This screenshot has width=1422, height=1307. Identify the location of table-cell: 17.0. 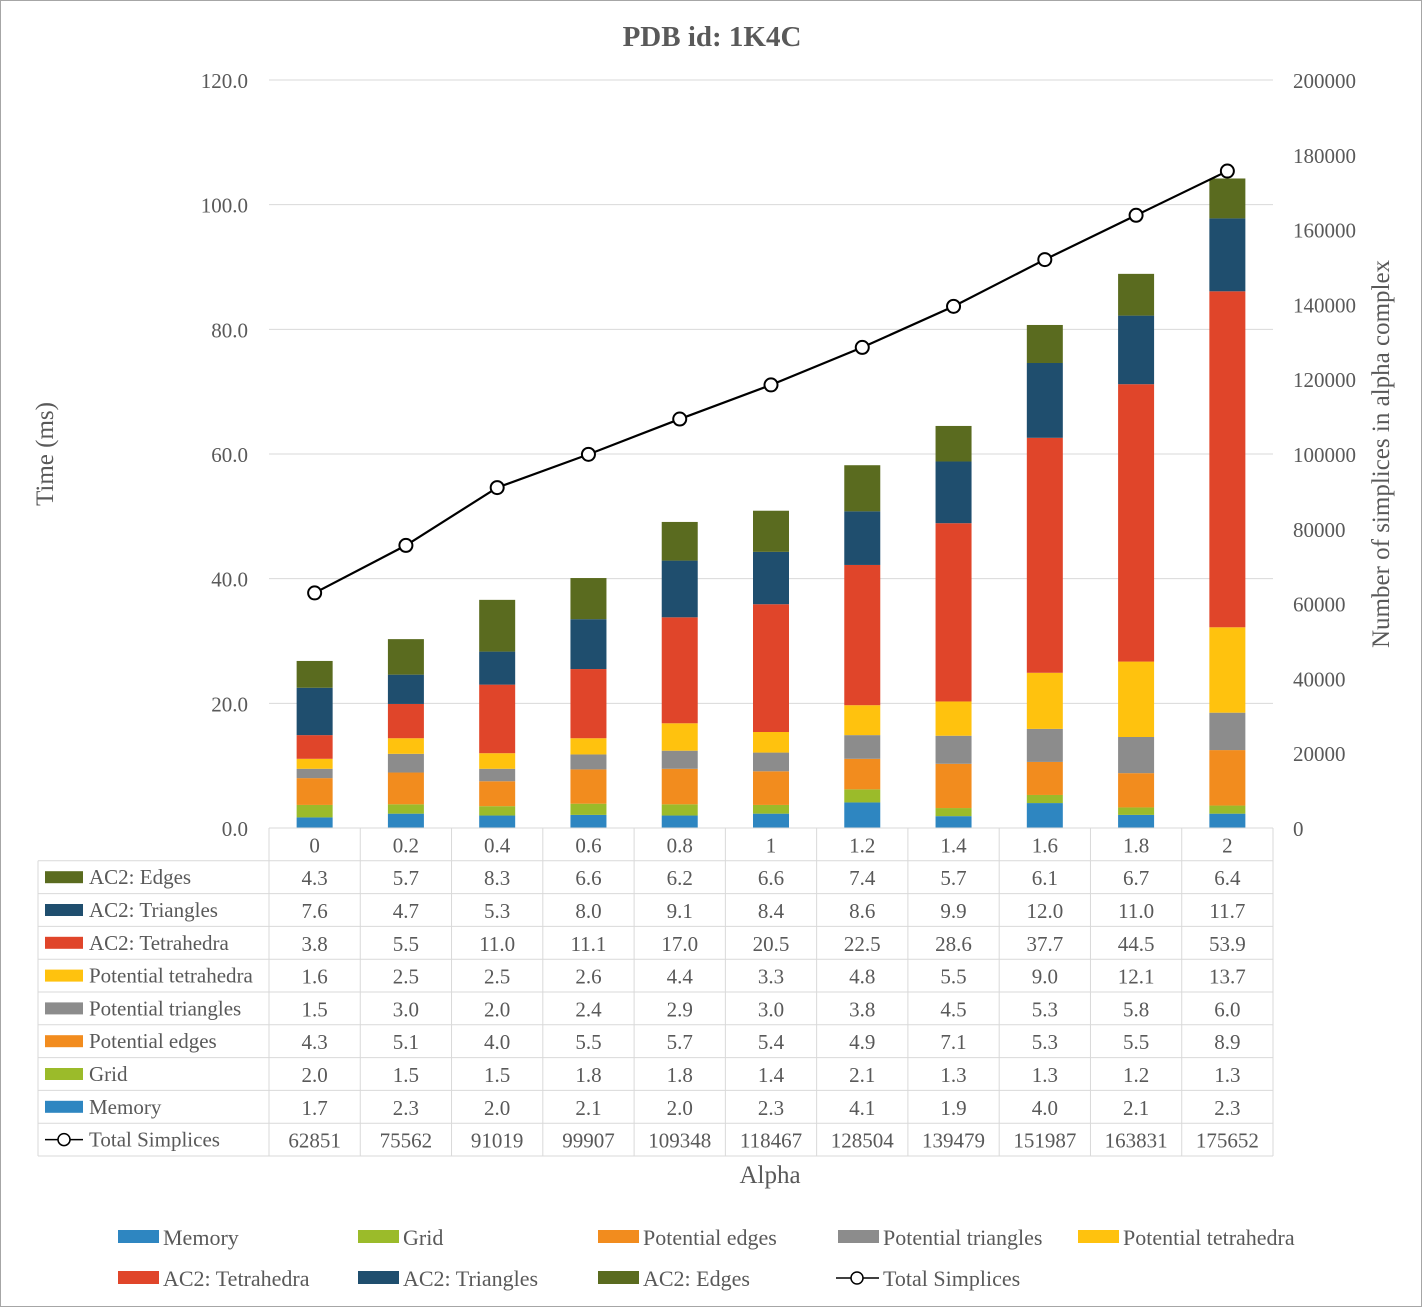
(679, 944).